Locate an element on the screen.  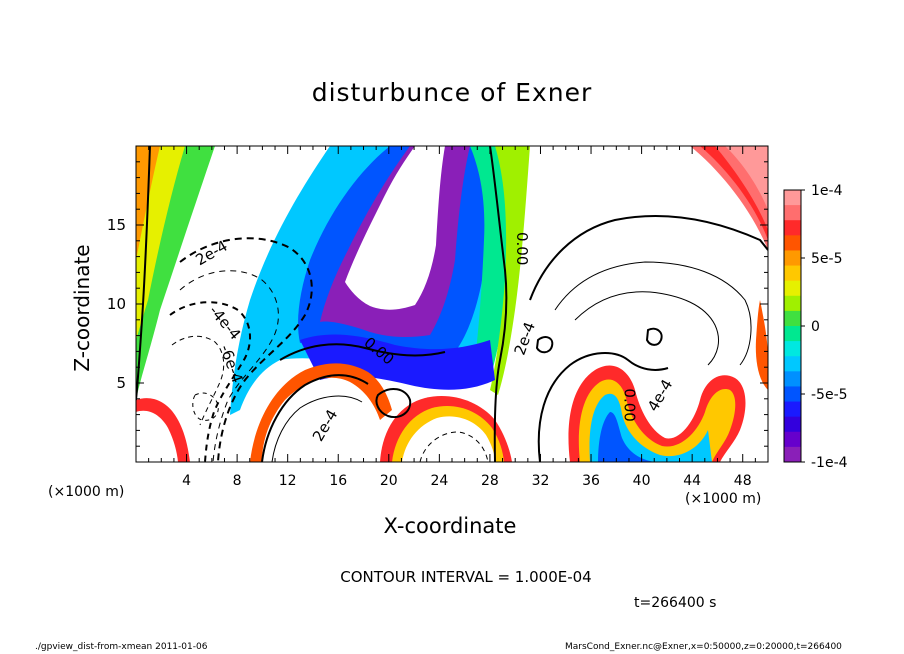
fill-band-yellow-upper-right is located at coordinates (746, 178).